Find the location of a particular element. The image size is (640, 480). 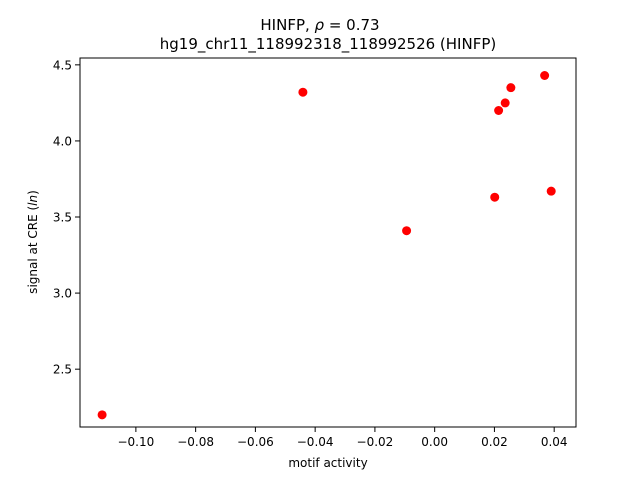

y-tick-label: 3.5 is located at coordinates (62, 218).